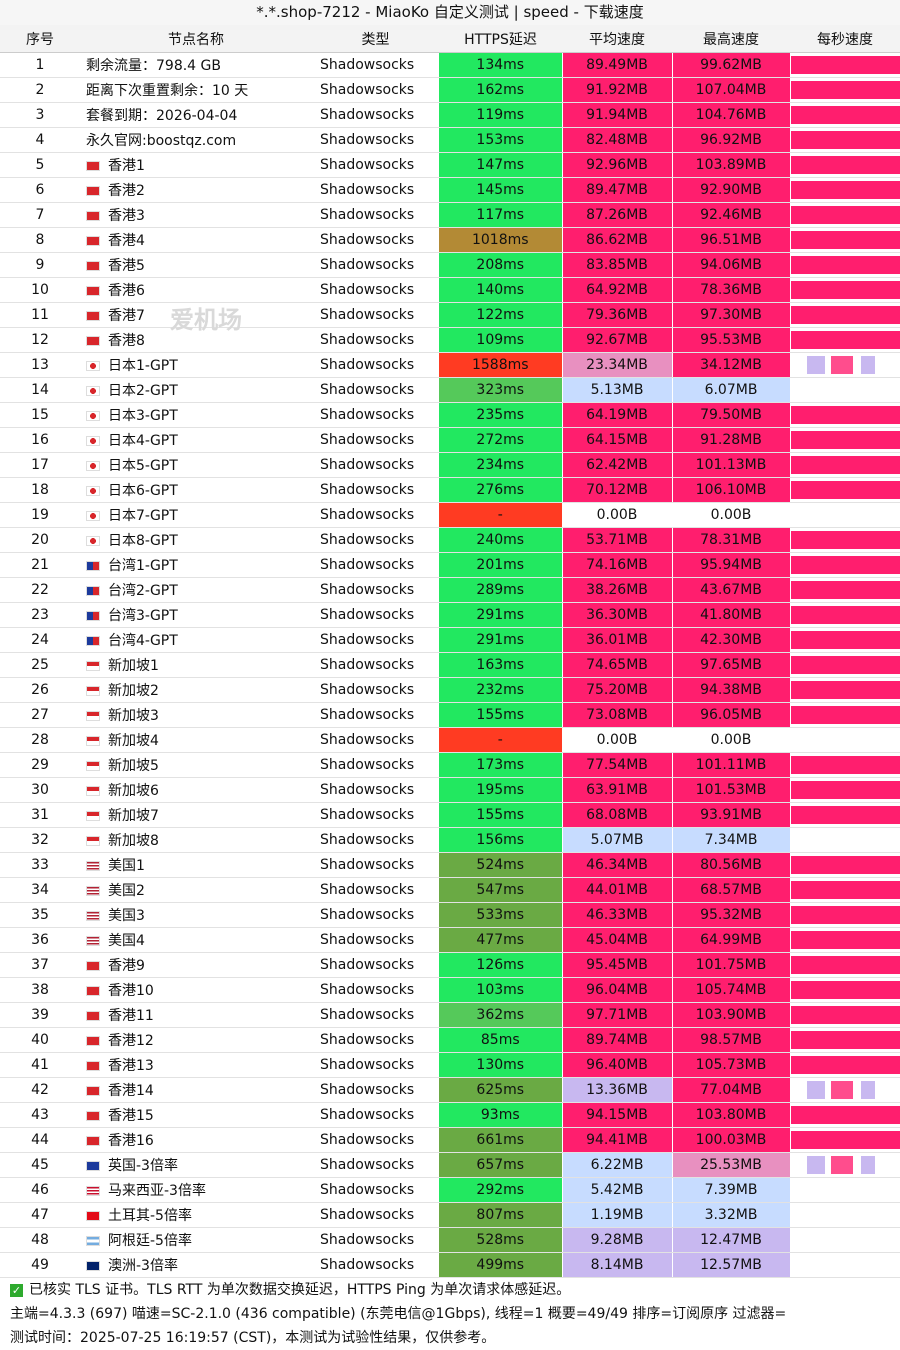 Image resolution: width=900 pixels, height=1350 pixels. What do you see at coordinates (40, 665) in the screenshot?
I see `row-index: 25` at bounding box center [40, 665].